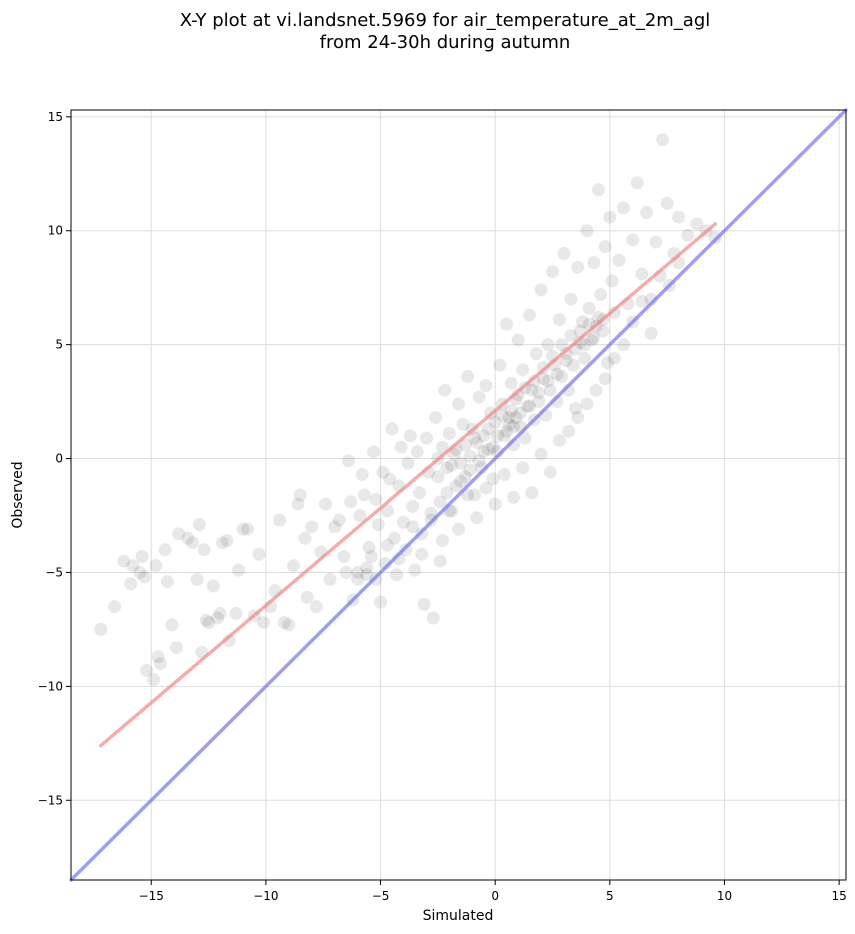 Image resolution: width=855 pixels, height=934 pixels. Describe the element at coordinates (59, 345) in the screenshot. I see `y-tick-label: 5` at that location.